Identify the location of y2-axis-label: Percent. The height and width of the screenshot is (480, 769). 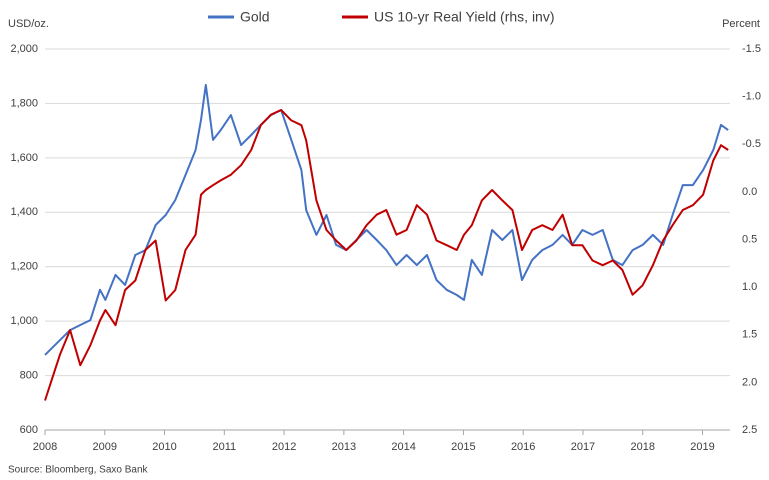
(741, 24).